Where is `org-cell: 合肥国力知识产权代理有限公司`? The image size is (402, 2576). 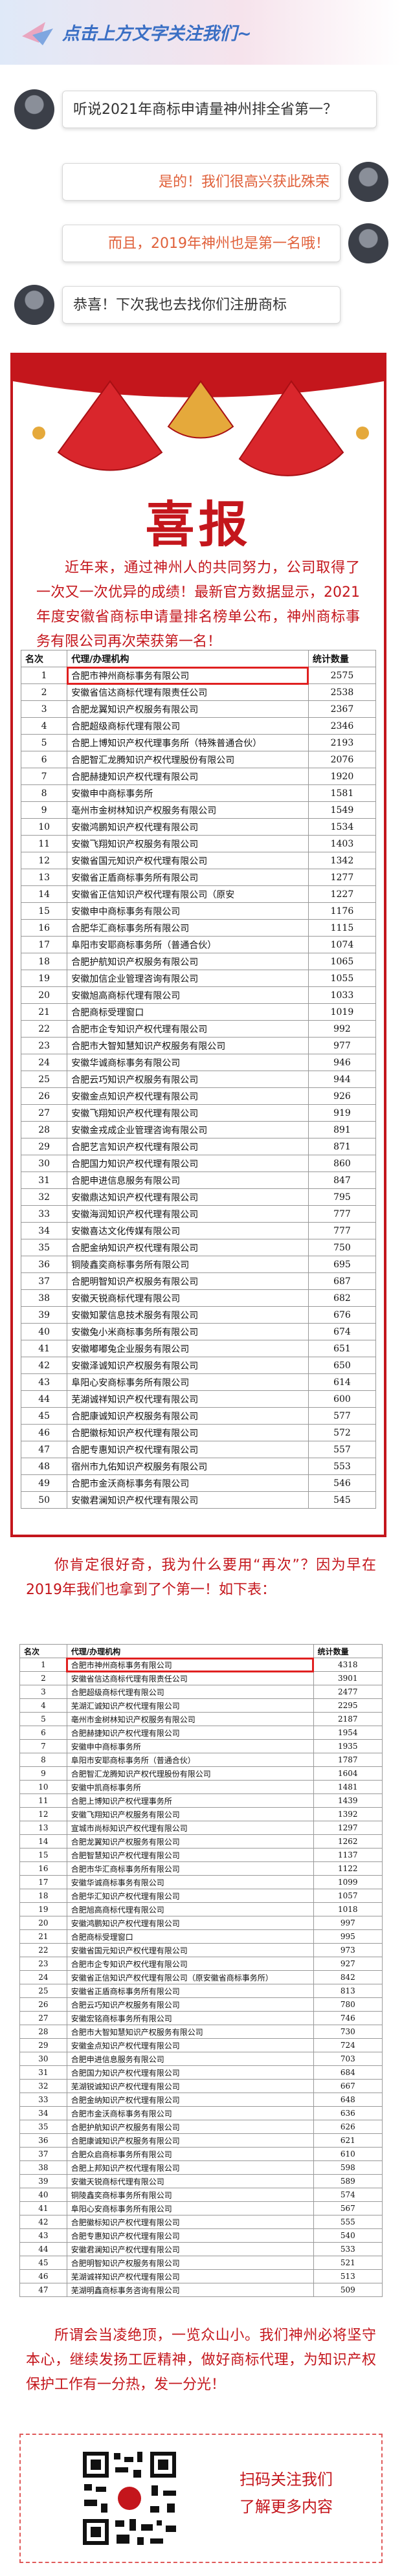 org-cell: 合肥国力知识产权代理有限公司 is located at coordinates (190, 2072).